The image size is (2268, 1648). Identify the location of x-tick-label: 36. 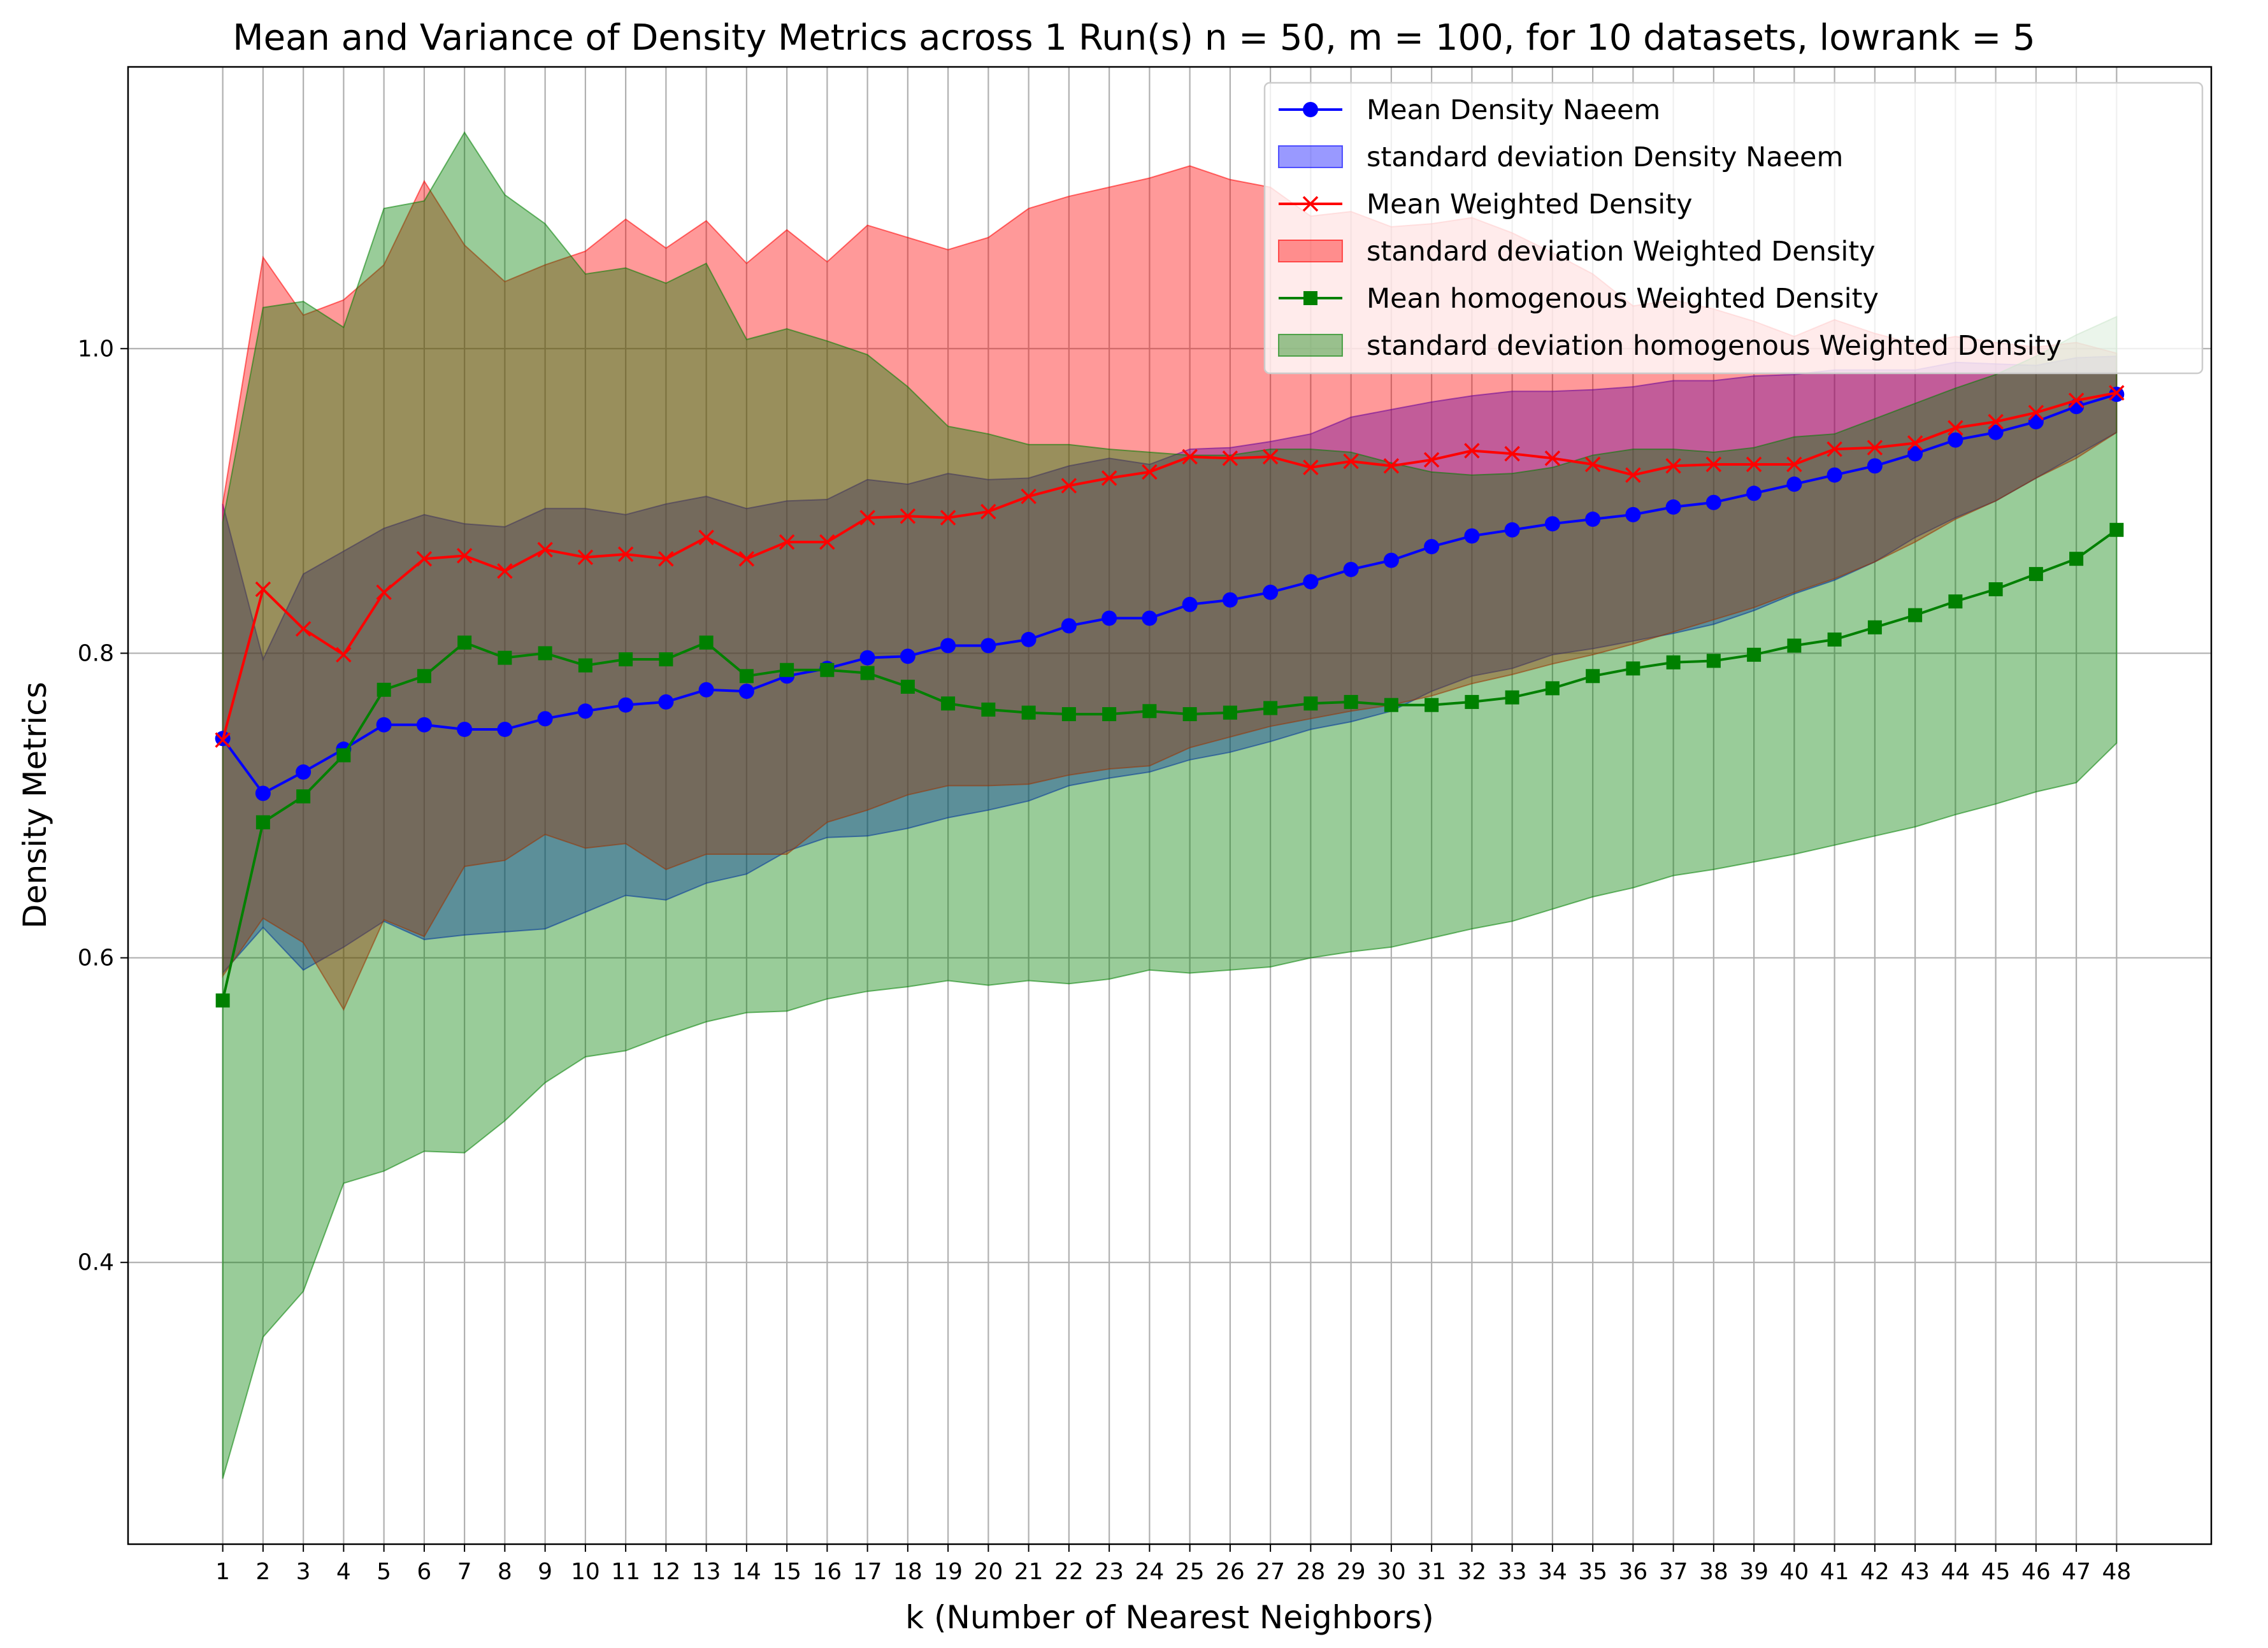
(1632, 1572).